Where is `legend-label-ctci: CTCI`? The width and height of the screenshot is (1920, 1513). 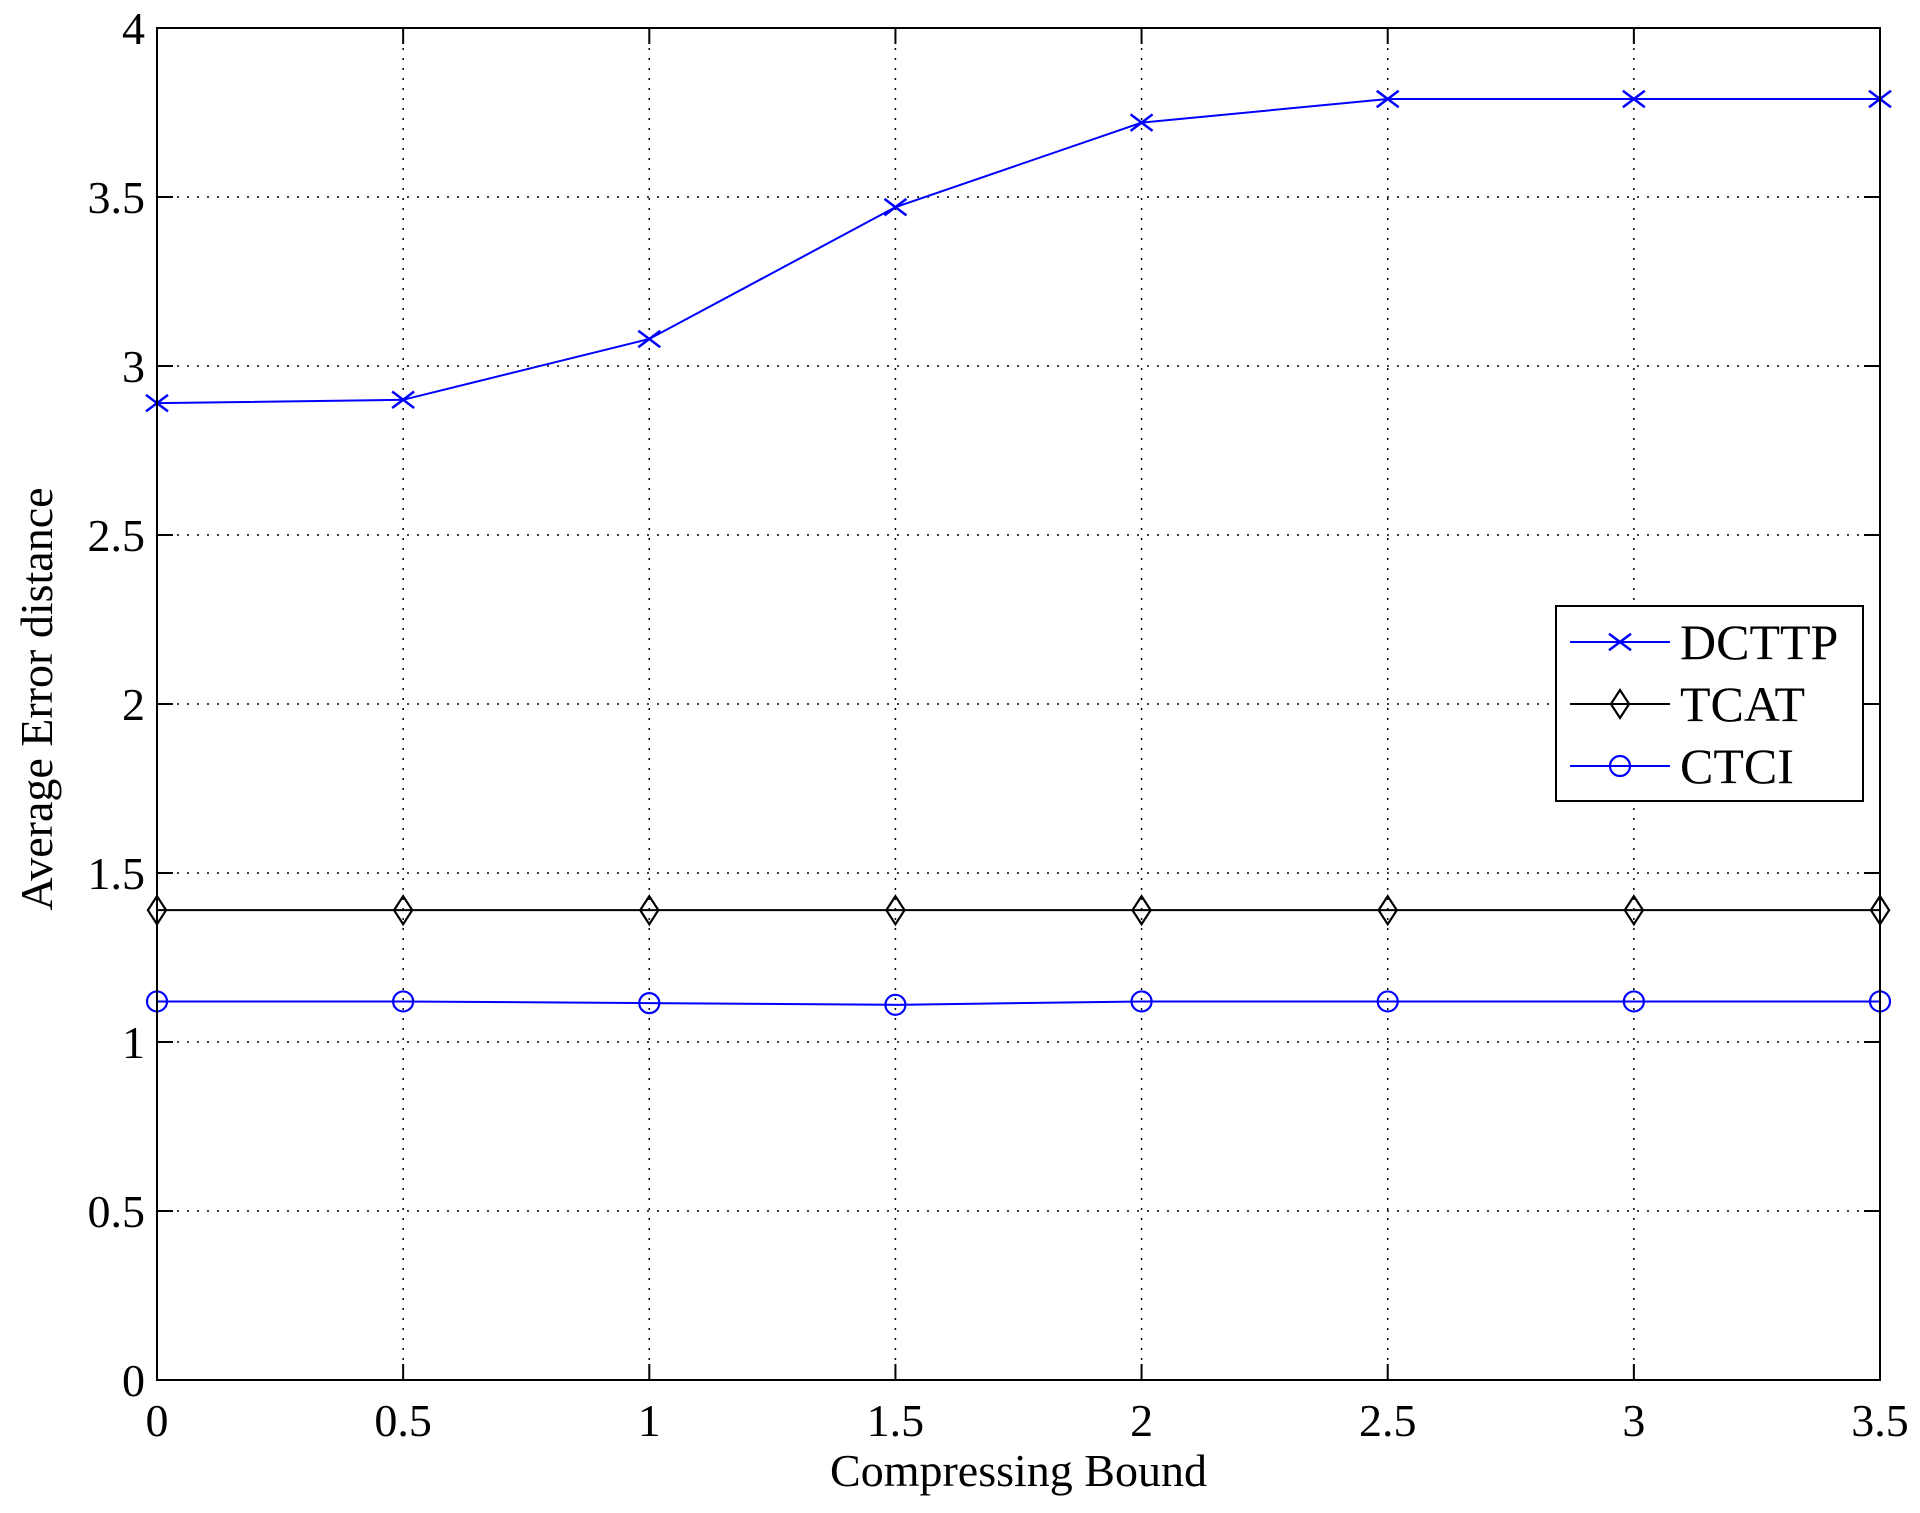
legend-label-ctci: CTCI is located at coordinates (1737, 766).